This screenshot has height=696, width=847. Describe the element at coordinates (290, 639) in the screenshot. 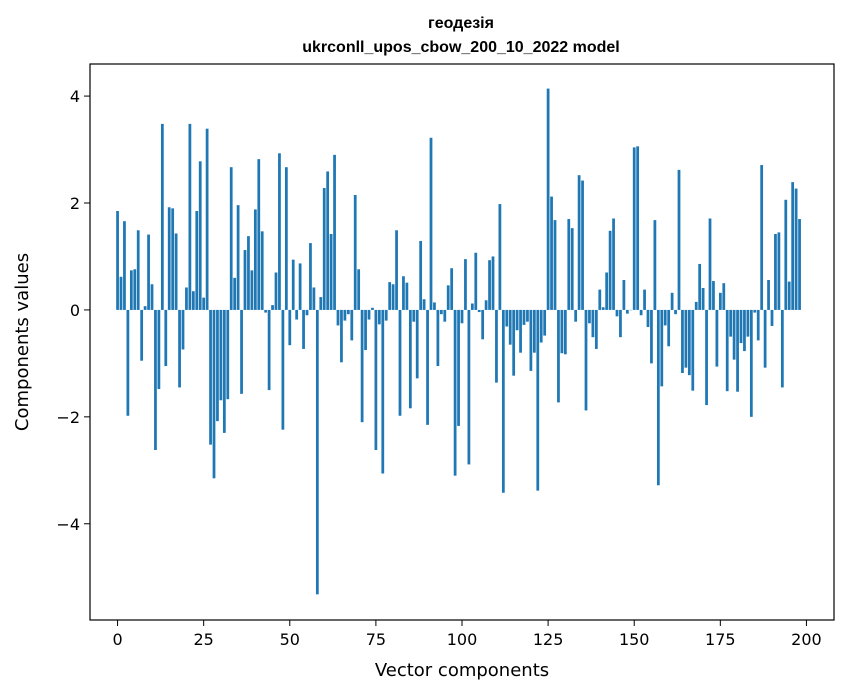

I see `x-tick-label: 50` at that location.